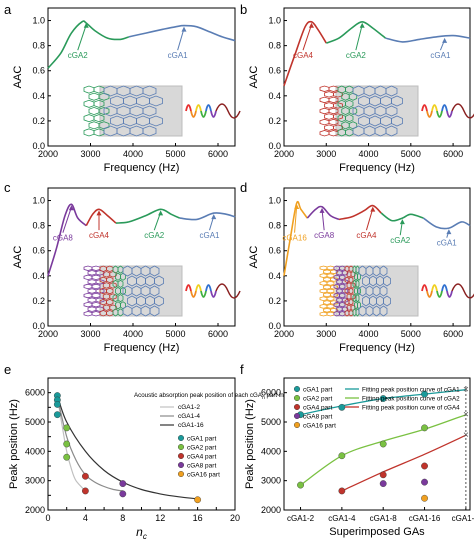 This screenshot has width=474, height=551. What do you see at coordinates (250, 444) in the screenshot?
I see `y-axis-label: Peak position (Hz)` at bounding box center [250, 444].